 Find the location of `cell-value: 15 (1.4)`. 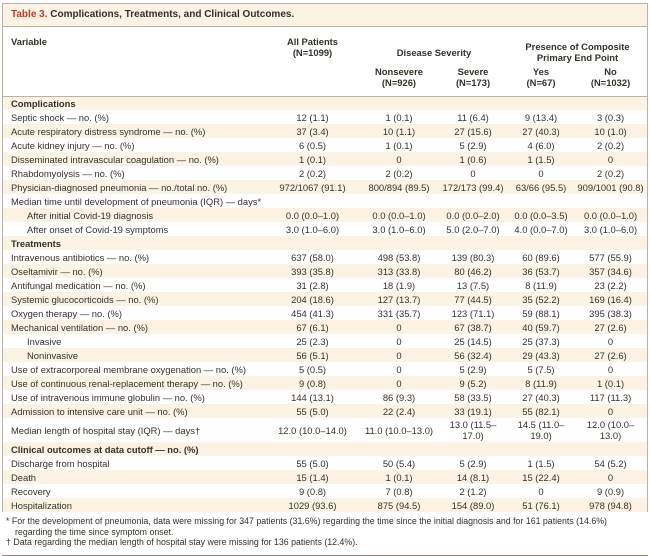

cell-value: 15 (1.4) is located at coordinates (312, 477).